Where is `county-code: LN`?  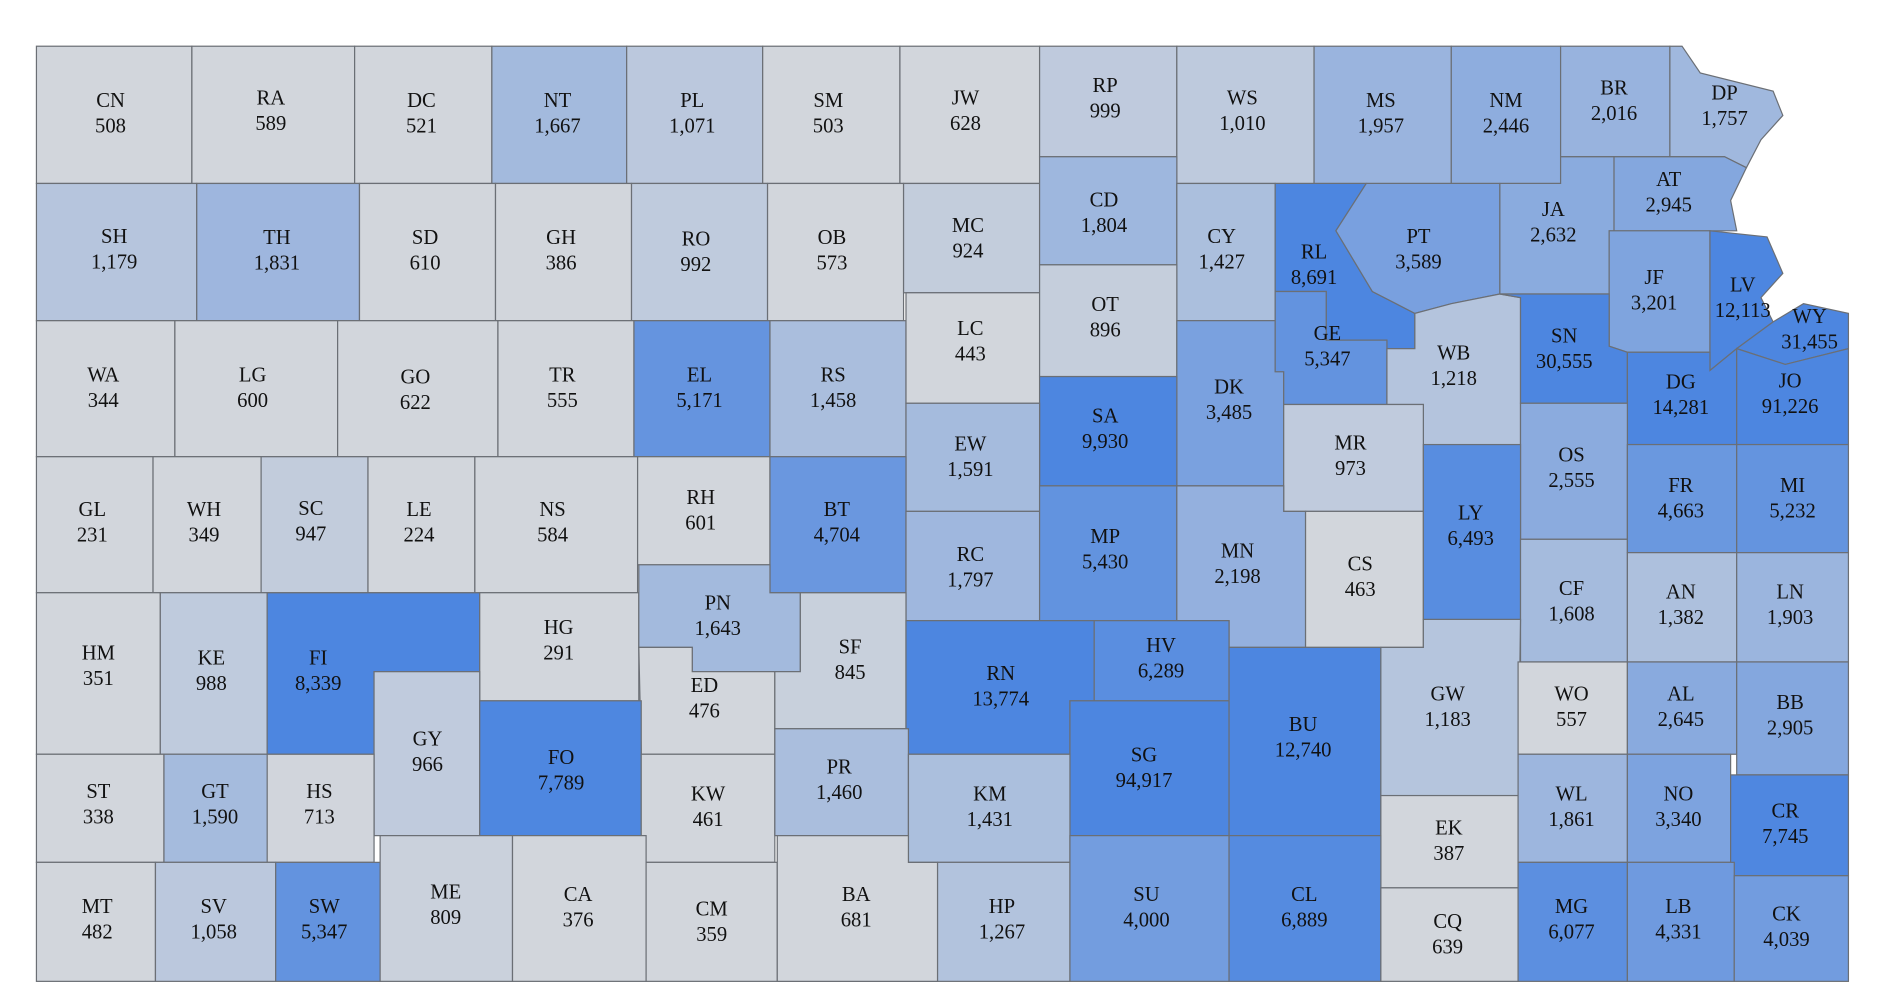 county-code: LN is located at coordinates (1790, 593).